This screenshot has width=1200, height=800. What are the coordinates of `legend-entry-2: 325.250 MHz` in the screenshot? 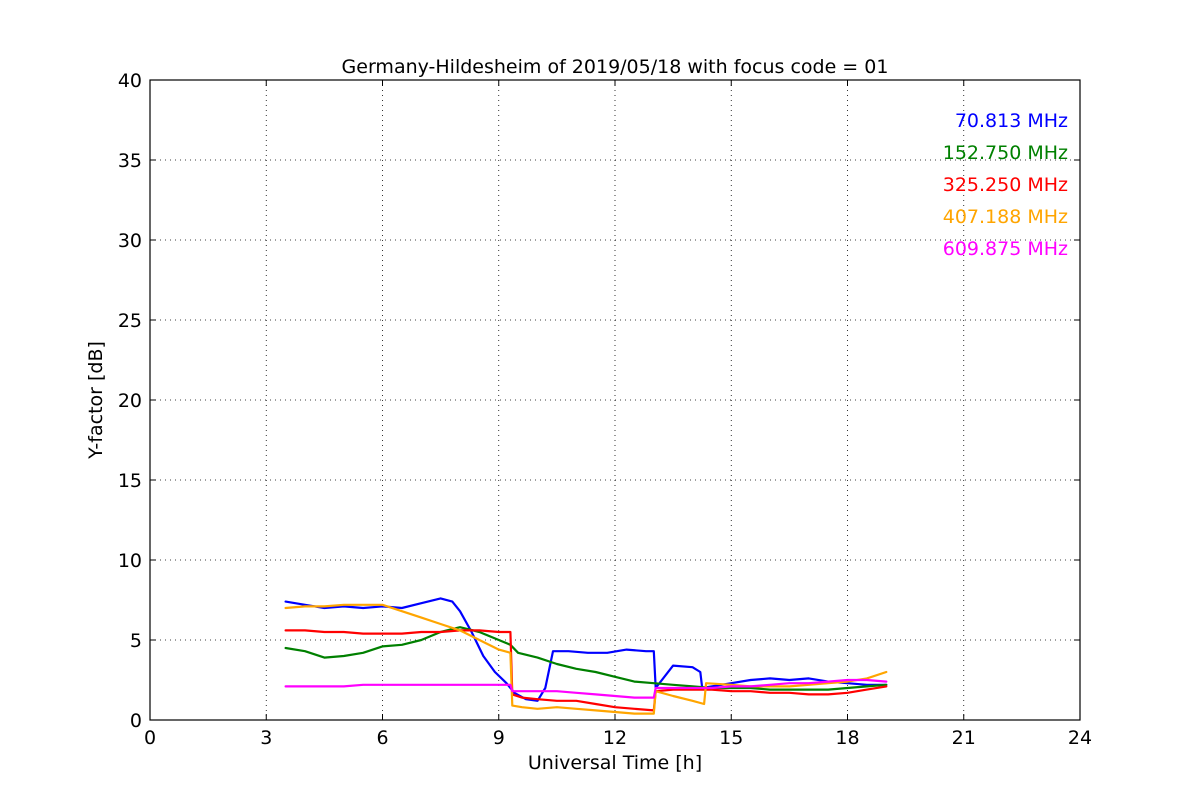 It's located at (1005, 185).